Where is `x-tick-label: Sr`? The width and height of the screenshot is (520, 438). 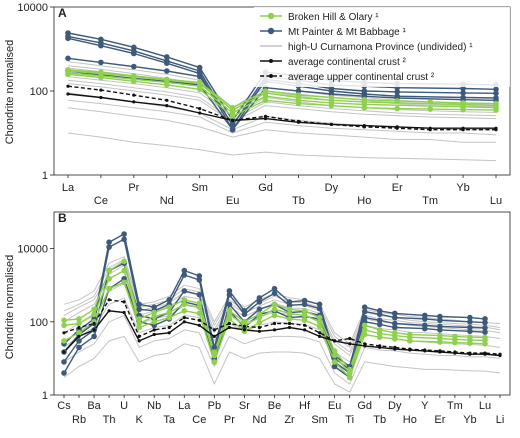
x-tick-label: Sr is located at coordinates (244, 406).